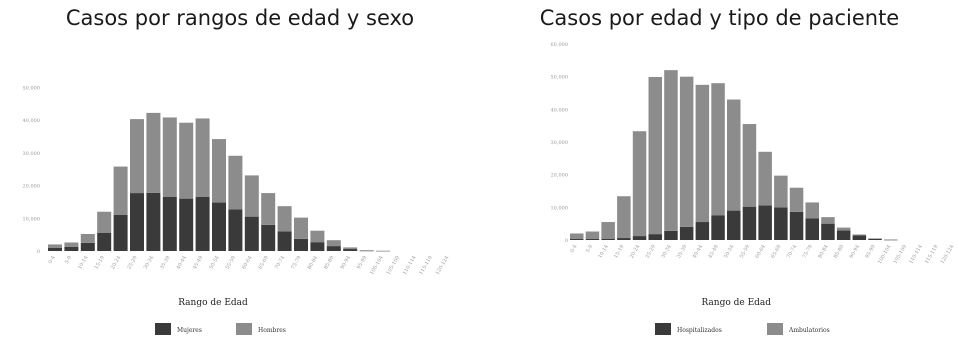 Image resolution: width=959 pixels, height=344 pixels. What do you see at coordinates (663, 329) in the screenshot?
I see `legend-swatch` at bounding box center [663, 329].